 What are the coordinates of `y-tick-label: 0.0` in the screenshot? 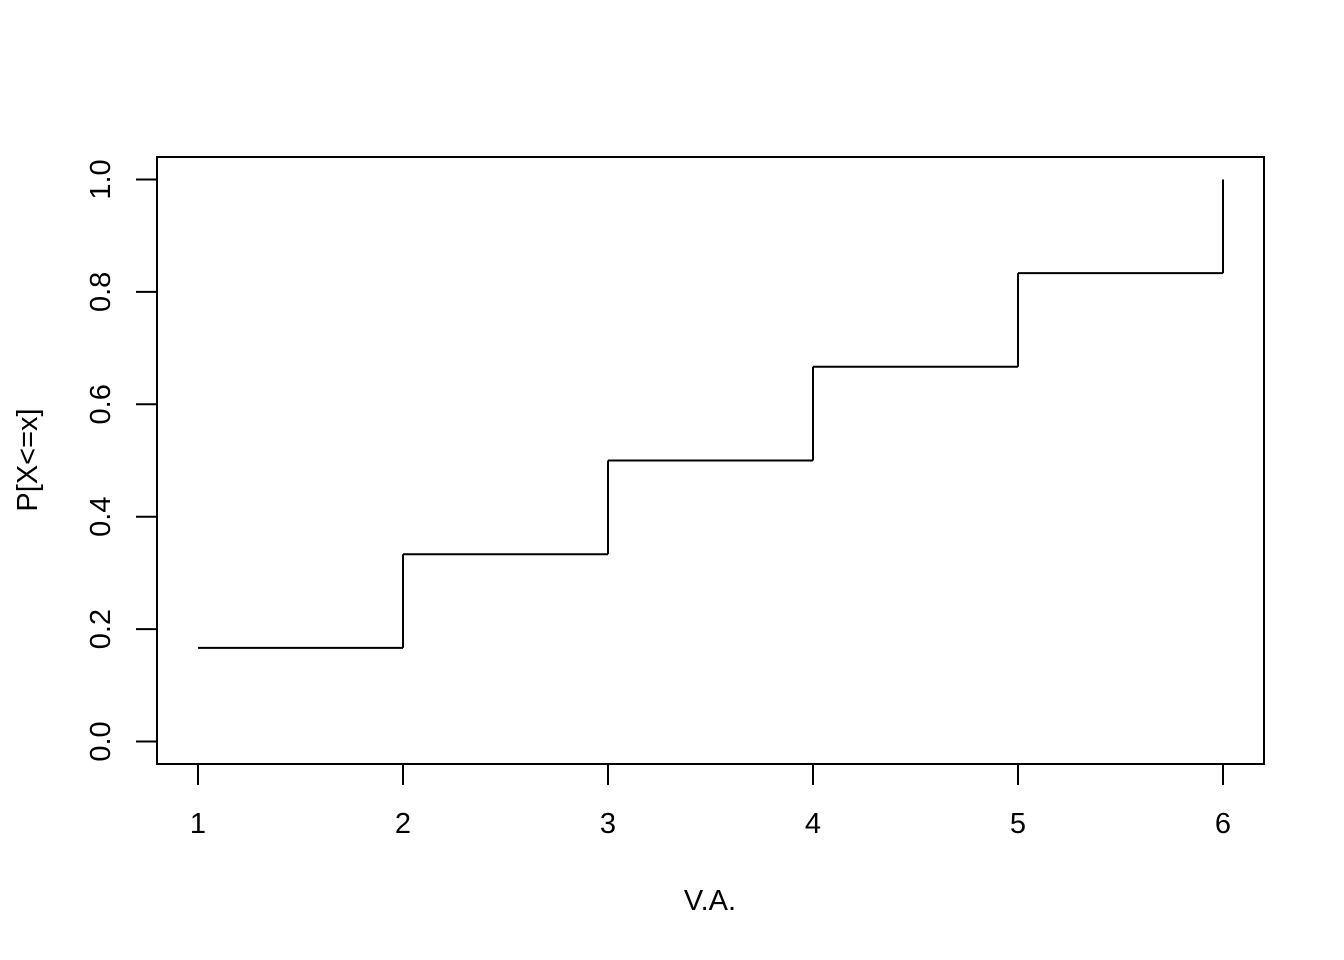 It's located at (101, 741).